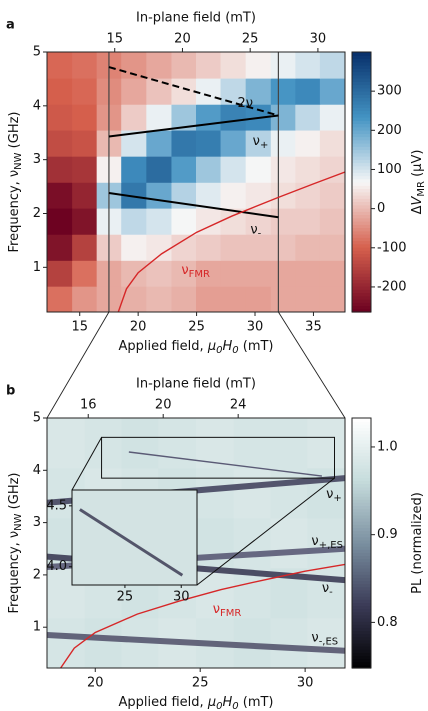  I want to click on inset-x-tick-label: 25, so click(125, 597).